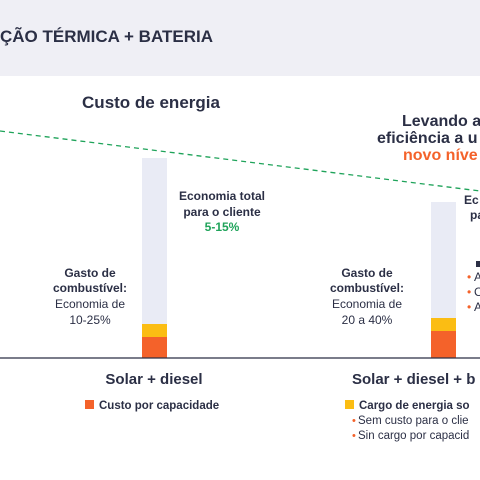 This screenshot has width=480, height=480. Describe the element at coordinates (349, 404) in the screenshot. I see `legend-swatch-energy` at that location.